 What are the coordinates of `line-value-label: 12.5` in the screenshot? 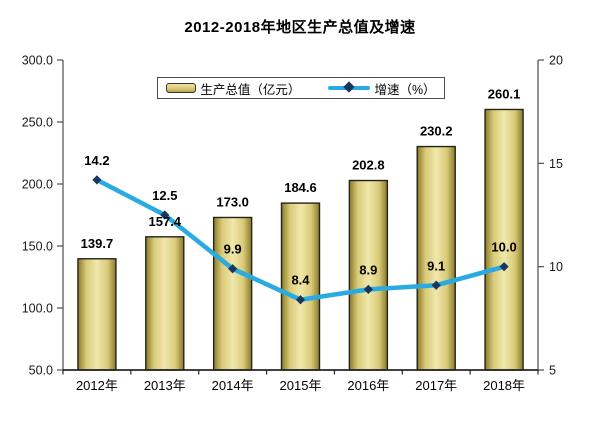 It's located at (164, 195).